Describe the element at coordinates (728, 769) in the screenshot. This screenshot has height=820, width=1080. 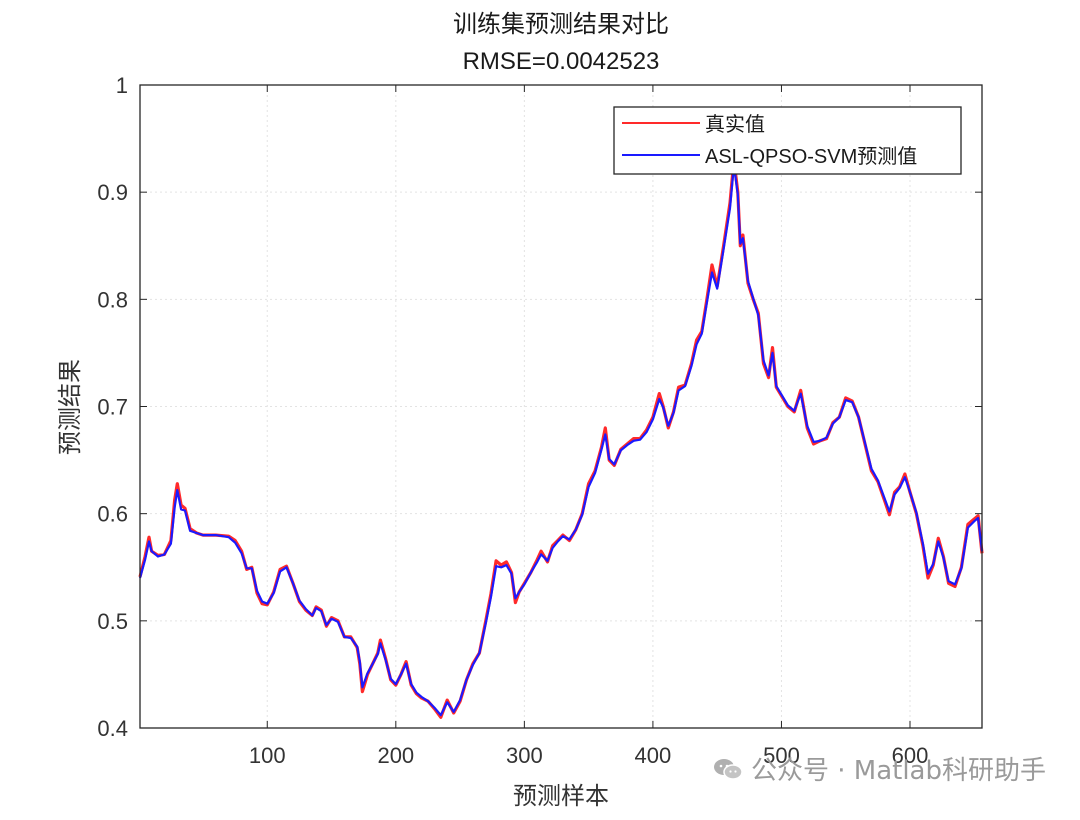
I see `wechat-icon` at that location.